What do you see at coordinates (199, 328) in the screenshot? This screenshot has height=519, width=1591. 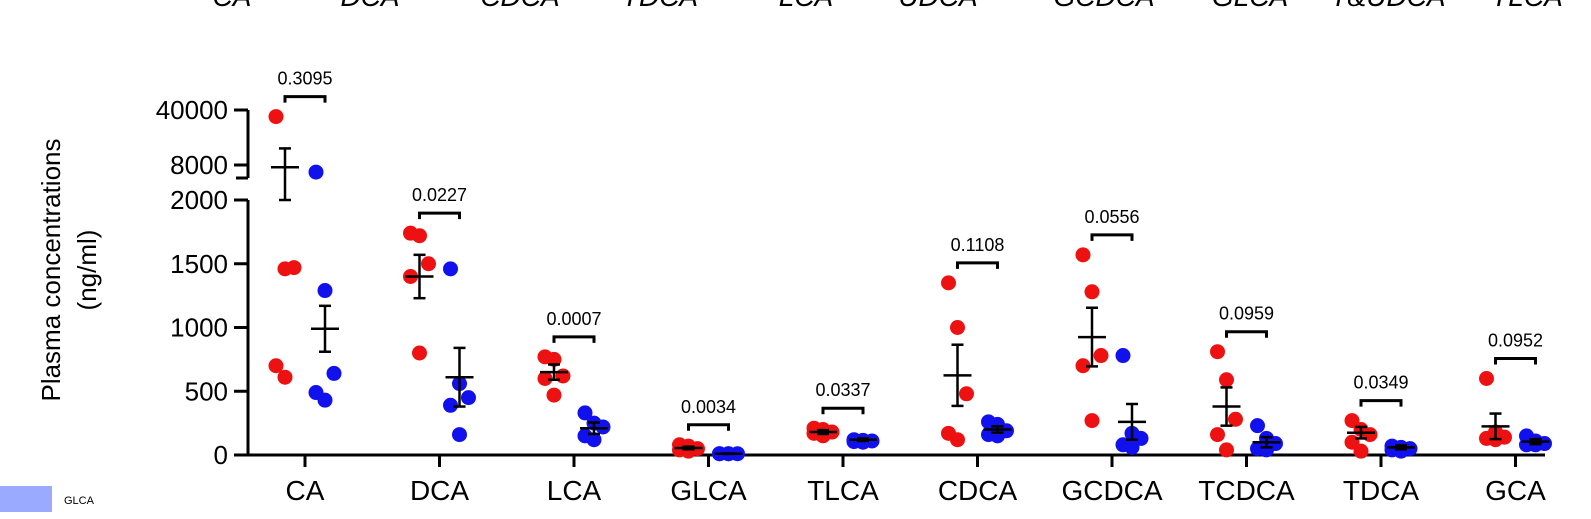 I see `y-tick-label: 1000` at bounding box center [199, 328].